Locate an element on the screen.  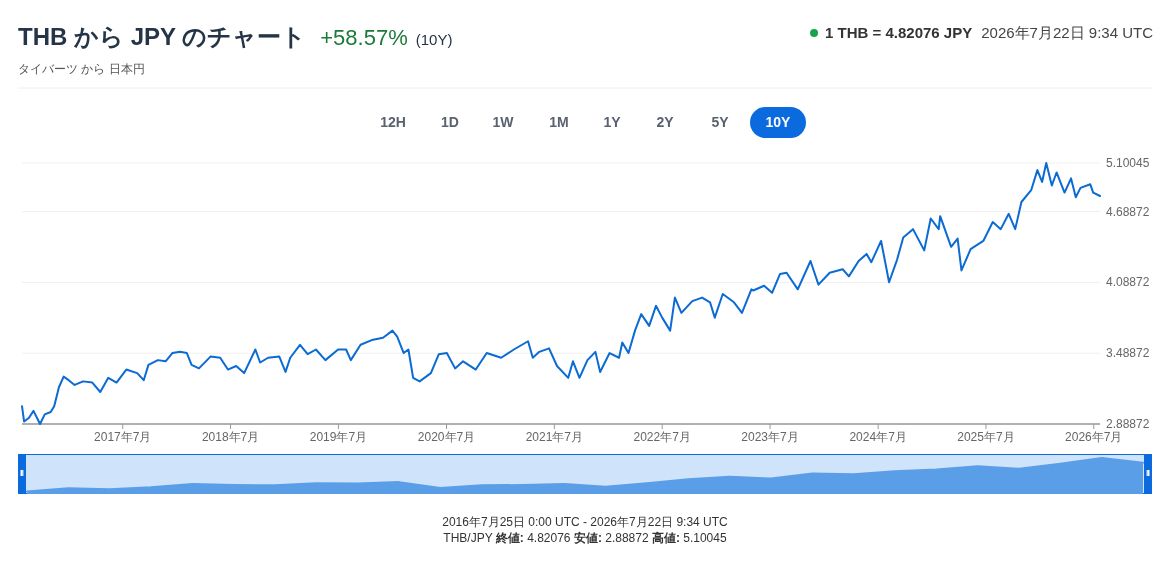
y-tick-label: 2.88872 is located at coordinates (1128, 424).